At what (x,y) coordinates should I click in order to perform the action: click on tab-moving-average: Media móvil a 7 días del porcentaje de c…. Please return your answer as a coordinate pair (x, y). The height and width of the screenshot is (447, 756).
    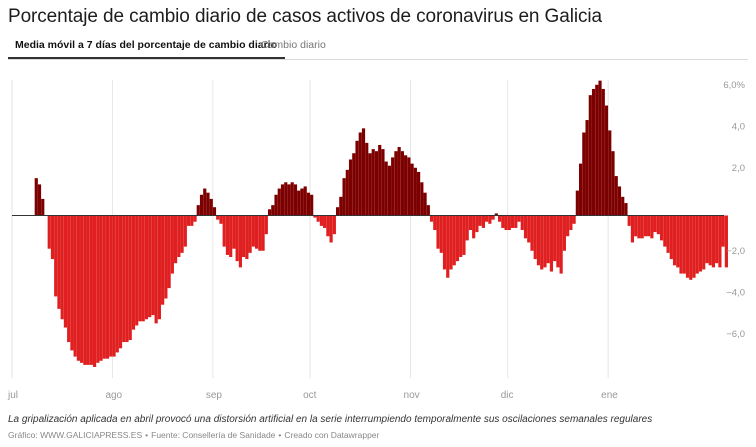
    Looking at the image, I should click on (146, 46).